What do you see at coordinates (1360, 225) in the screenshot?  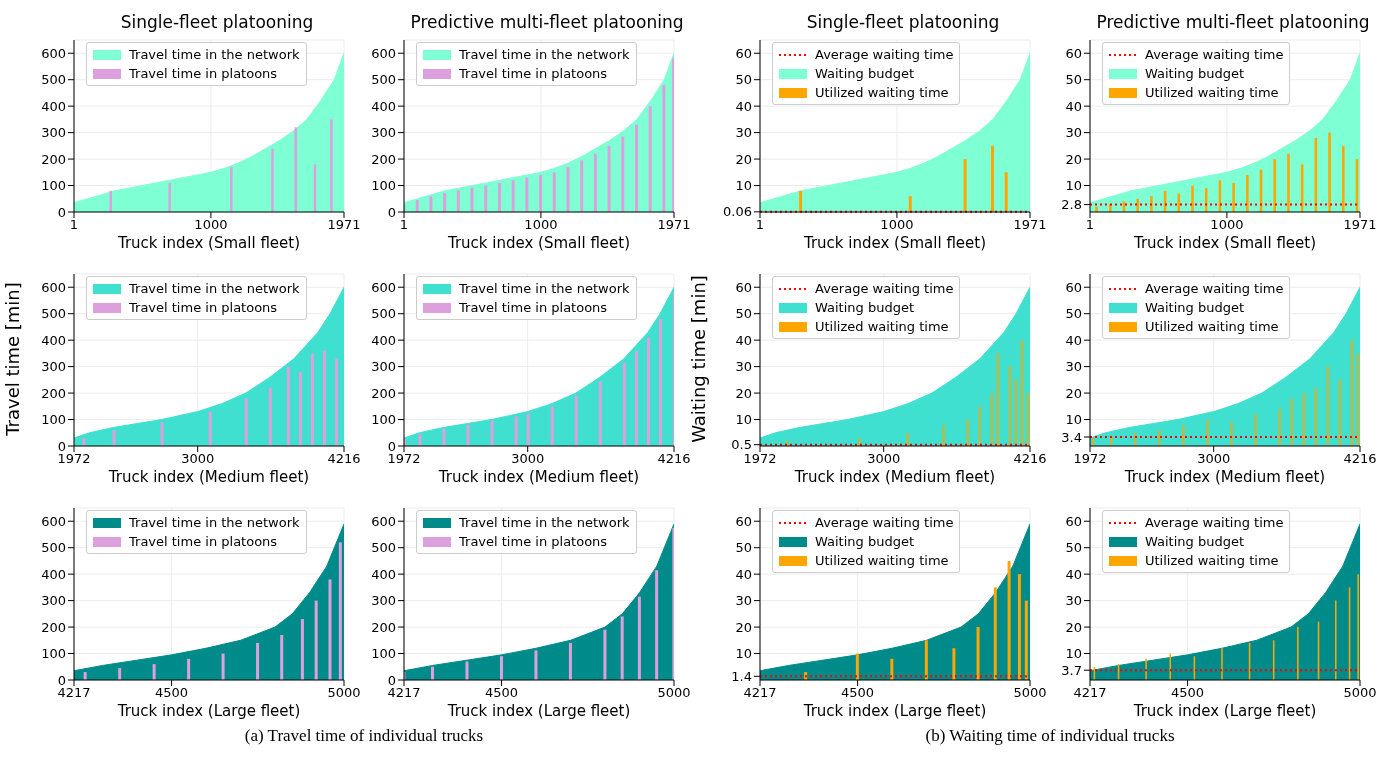 I see `x-tick-label: 1971` at bounding box center [1360, 225].